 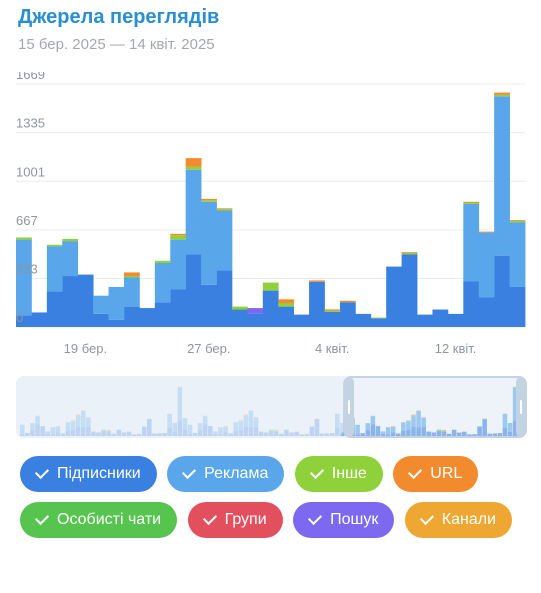 I want to click on legend-chip-private-chats: Особисті чати, so click(x=99, y=520).